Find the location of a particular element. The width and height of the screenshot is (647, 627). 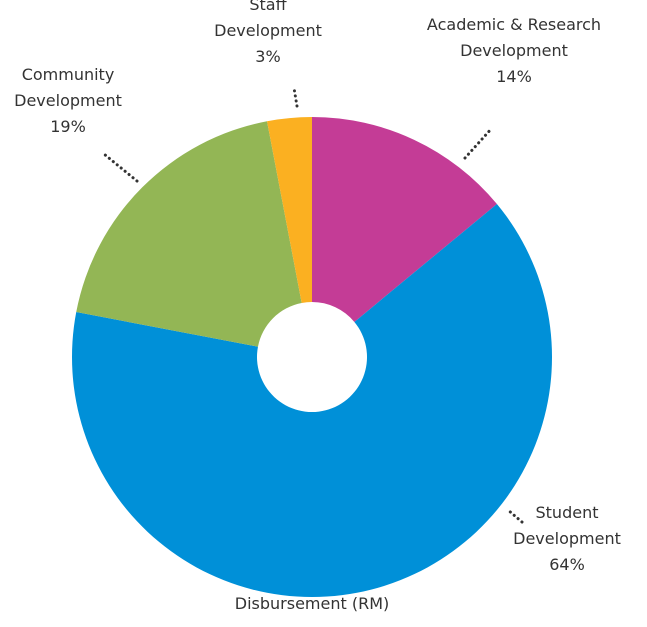

category-label: Academic & Research Development is located at coordinates (514, 37).